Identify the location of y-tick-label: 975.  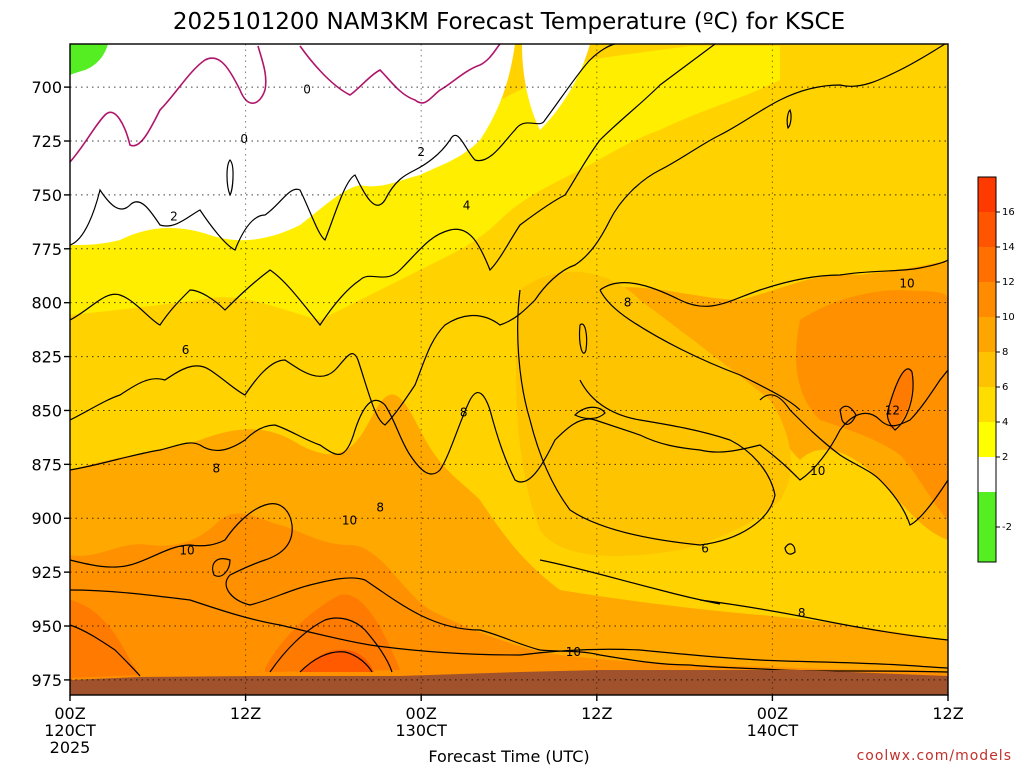
(46, 680).